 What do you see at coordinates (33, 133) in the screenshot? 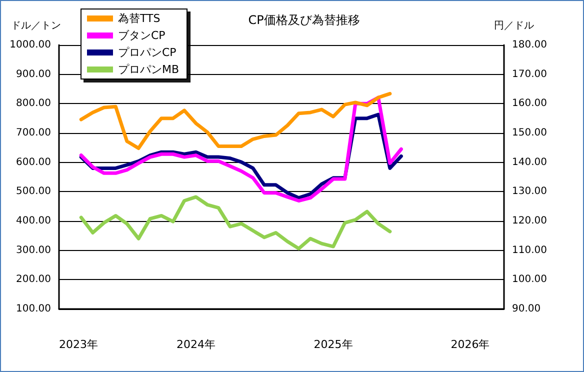
I see `y-tick-label: 700.00` at bounding box center [33, 133].